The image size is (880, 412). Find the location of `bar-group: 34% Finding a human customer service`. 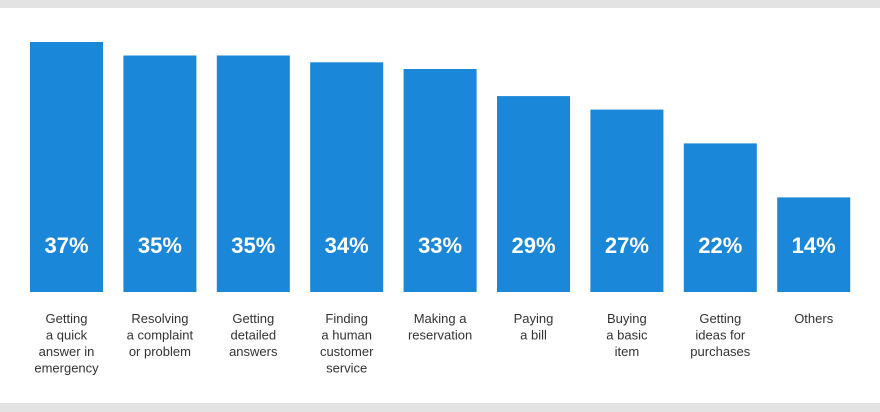

bar-group: 34% Finding a human customer service is located at coordinates (347, 219).